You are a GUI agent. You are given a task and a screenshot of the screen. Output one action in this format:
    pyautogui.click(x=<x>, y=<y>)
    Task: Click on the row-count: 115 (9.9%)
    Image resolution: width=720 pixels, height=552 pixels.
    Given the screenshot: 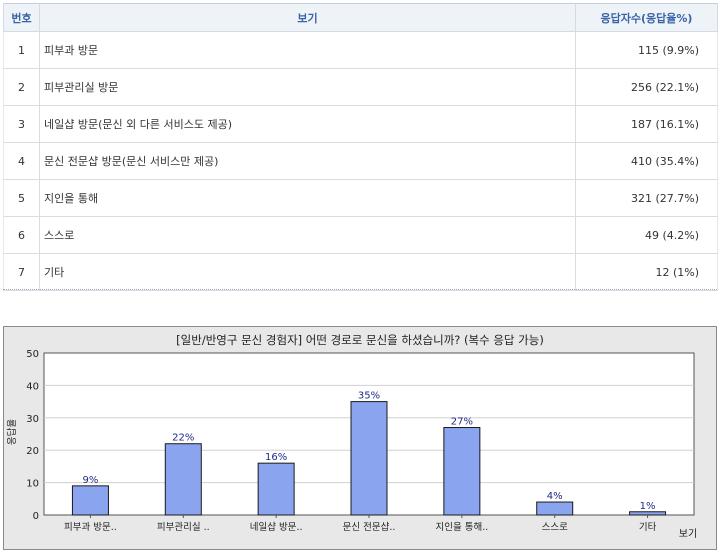 What is the action you would take?
    pyautogui.click(x=646, y=50)
    